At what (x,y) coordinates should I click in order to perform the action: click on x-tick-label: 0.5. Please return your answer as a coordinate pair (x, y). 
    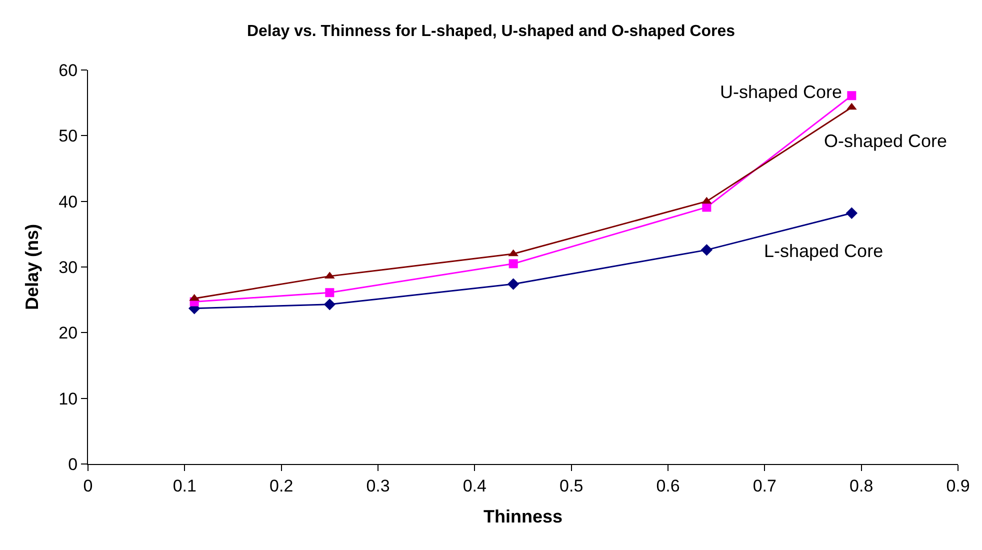
    Looking at the image, I should click on (572, 486).